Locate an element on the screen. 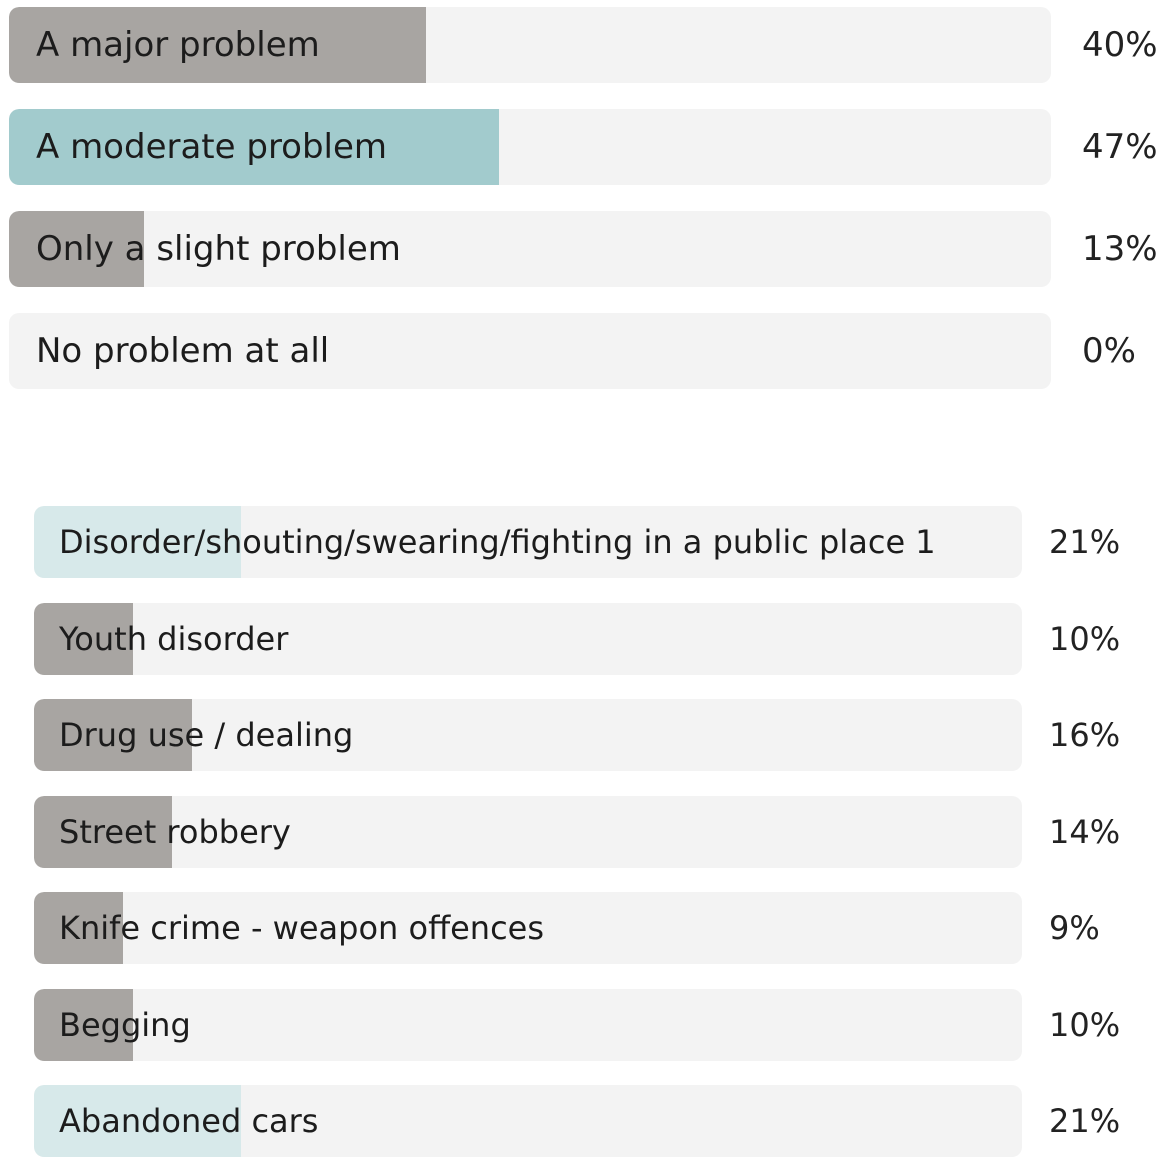 The image size is (1168, 1157). bar-value-label: 40% is located at coordinates (1120, 45).